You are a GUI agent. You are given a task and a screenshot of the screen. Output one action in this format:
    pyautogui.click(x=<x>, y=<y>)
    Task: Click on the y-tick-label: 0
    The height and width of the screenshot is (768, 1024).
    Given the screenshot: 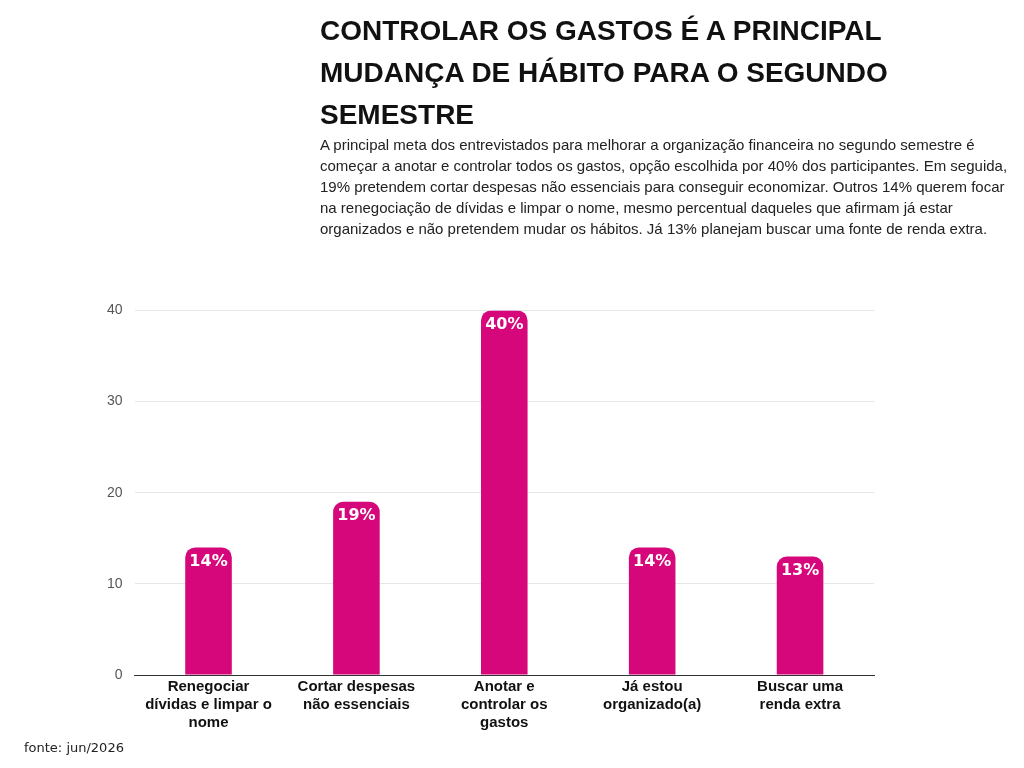 What is the action you would take?
    pyautogui.click(x=118, y=673)
    